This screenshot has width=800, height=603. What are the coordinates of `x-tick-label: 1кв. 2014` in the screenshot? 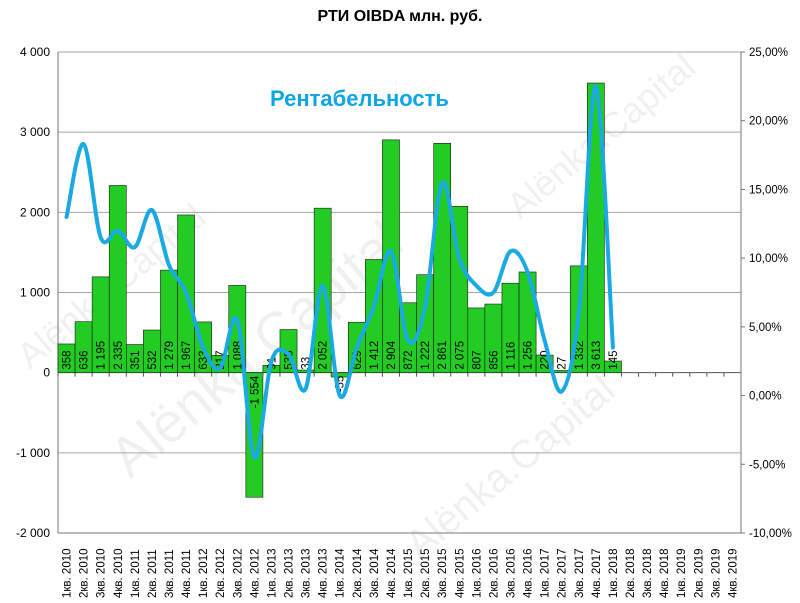 It's located at (341, 573).